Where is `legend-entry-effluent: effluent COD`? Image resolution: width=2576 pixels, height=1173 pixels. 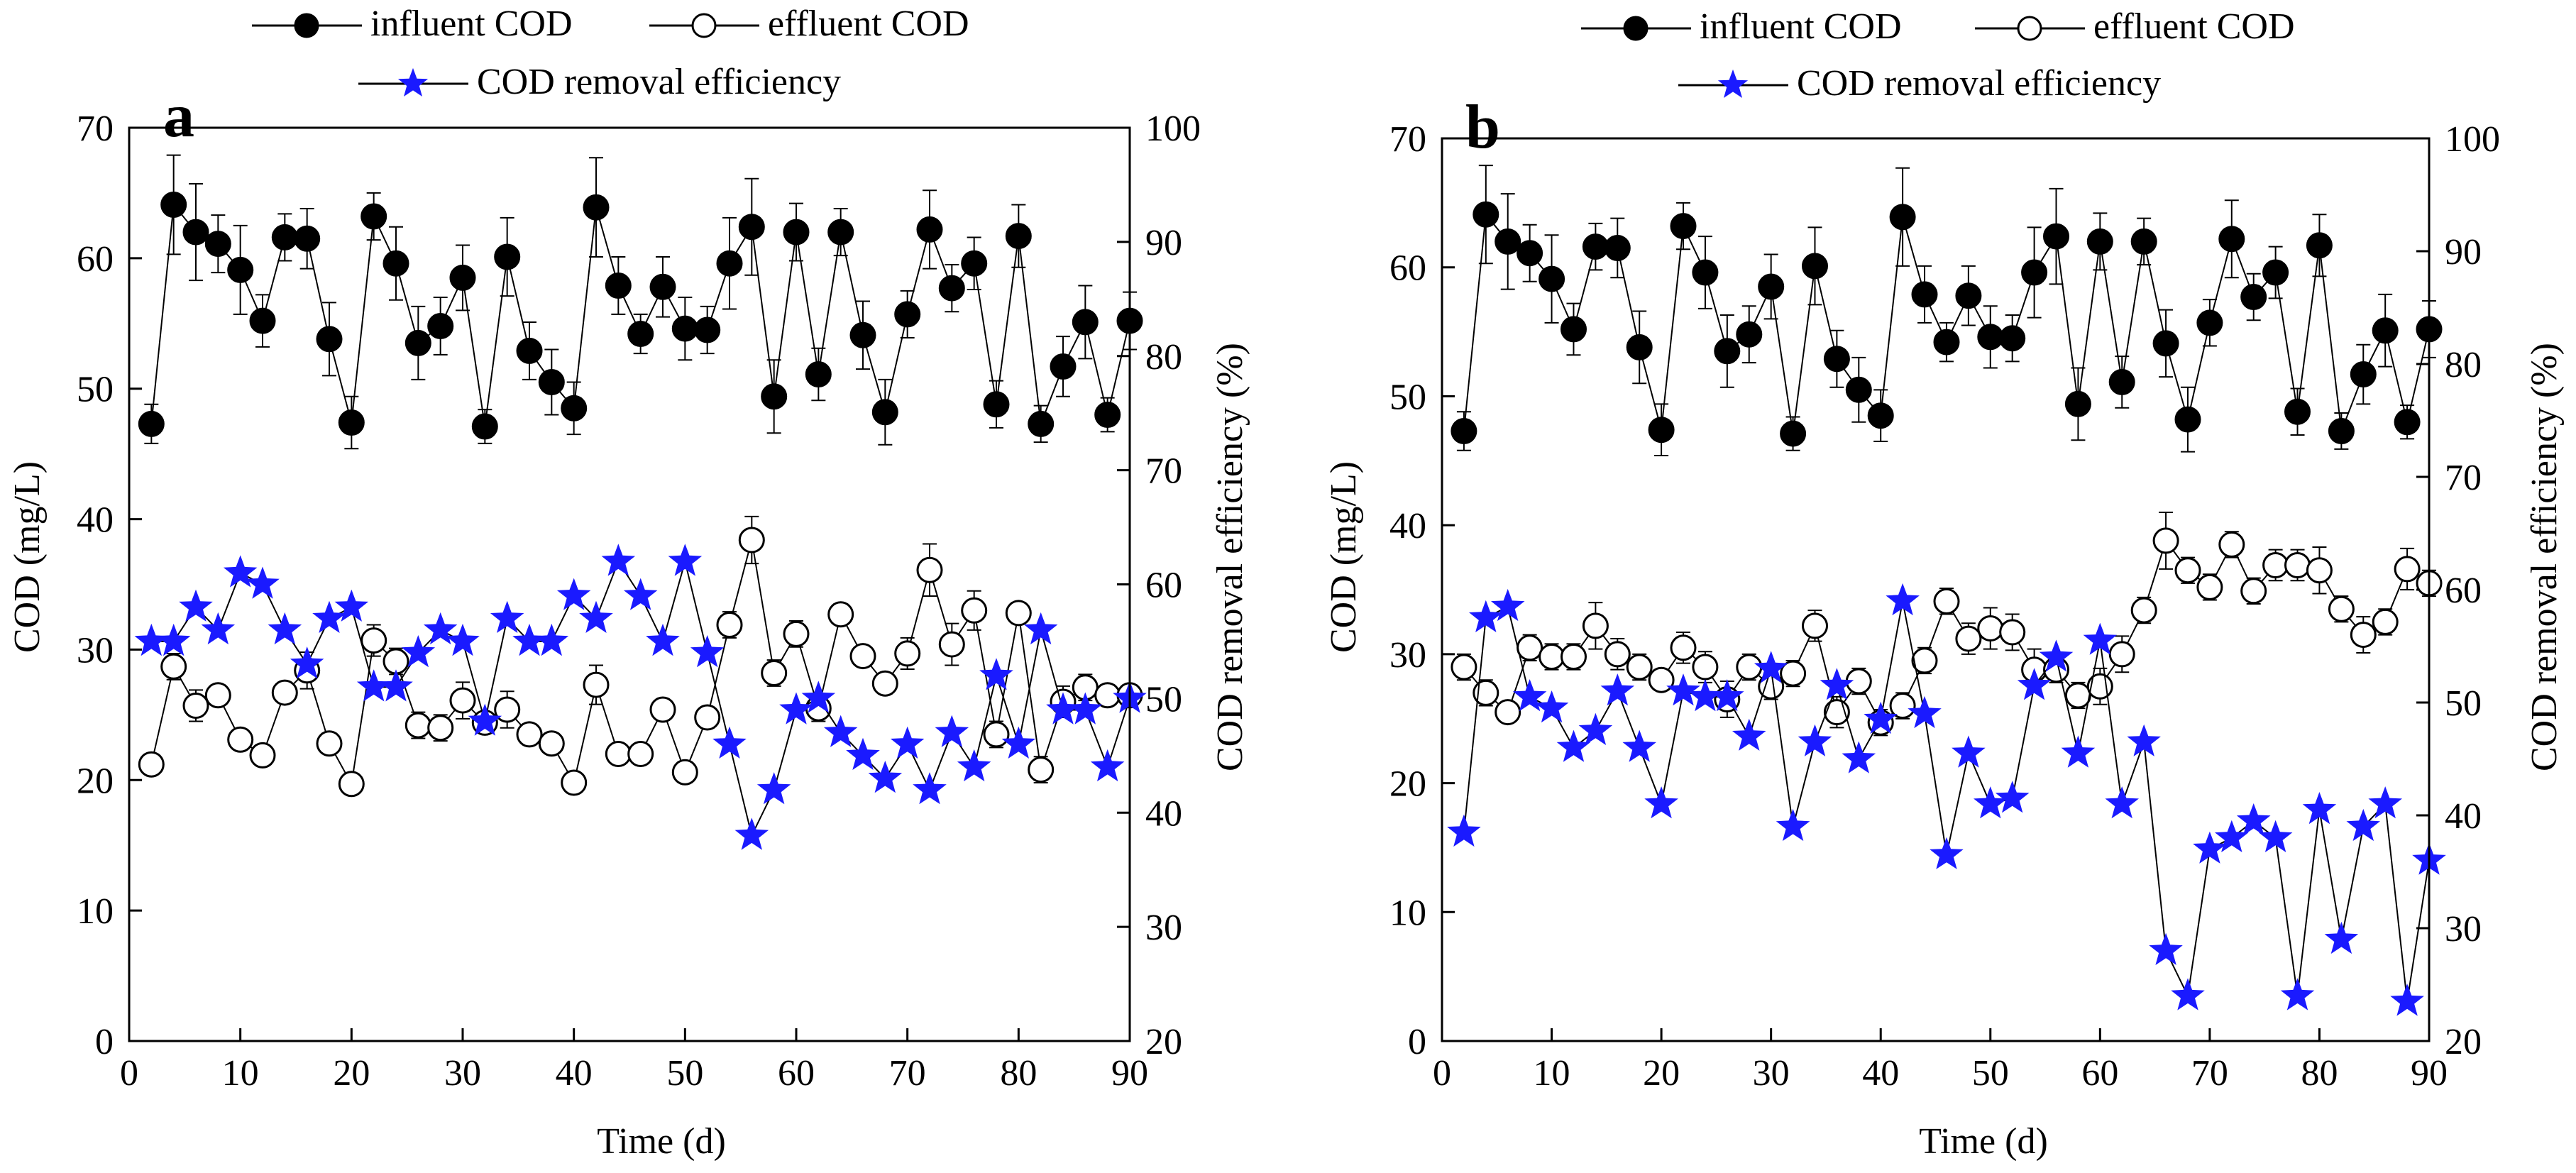 legend-entry-effluent: effluent COD is located at coordinates (2135, 26).